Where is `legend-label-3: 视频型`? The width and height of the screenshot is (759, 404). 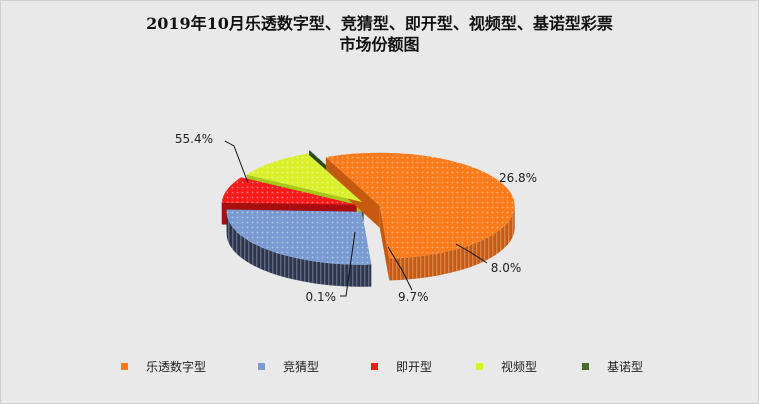
legend-label-3: 视频型 is located at coordinates (519, 366).